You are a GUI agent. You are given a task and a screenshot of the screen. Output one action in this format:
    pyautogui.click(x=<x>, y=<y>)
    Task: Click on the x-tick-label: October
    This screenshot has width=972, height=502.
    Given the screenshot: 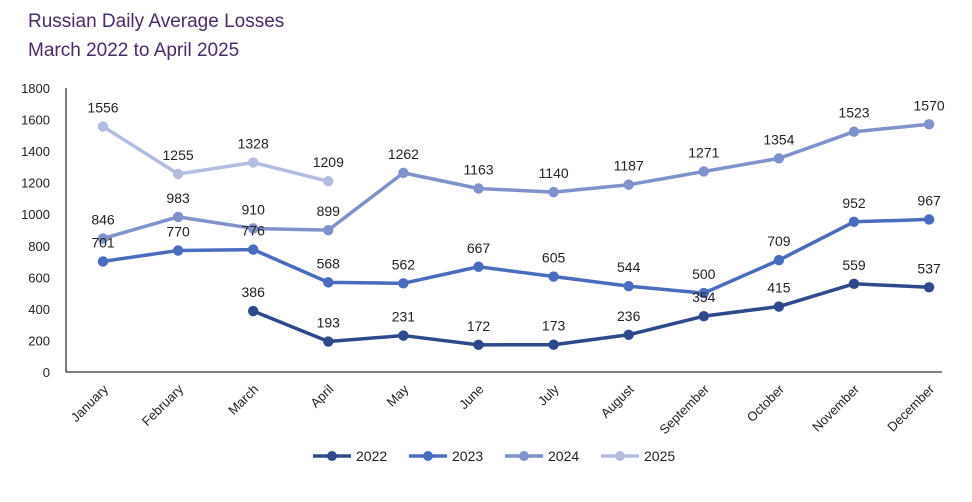 What is the action you would take?
    pyautogui.click(x=766, y=403)
    